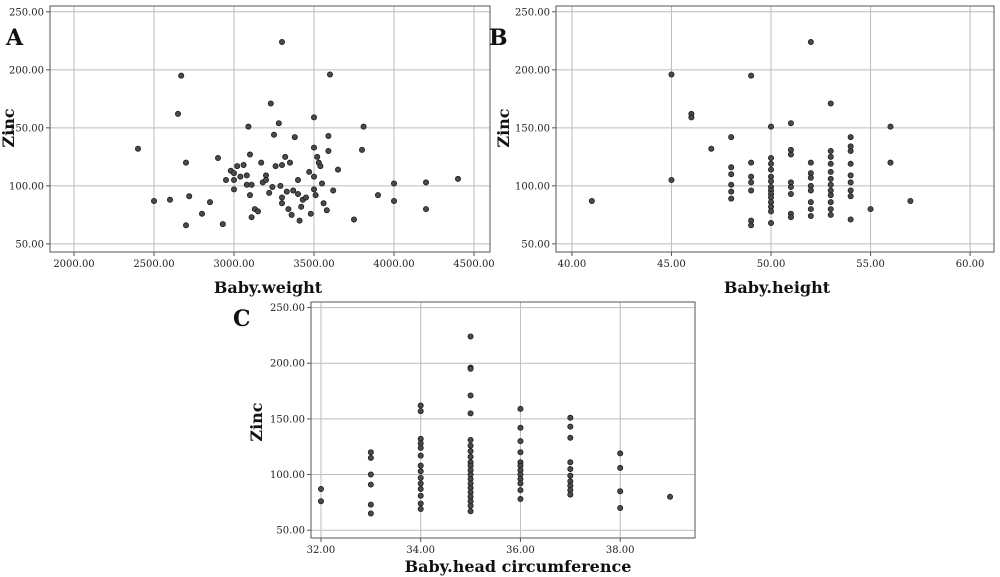 The width and height of the screenshot is (1000, 577). I want to click on y-tick-label: 200.00, so click(532, 70).